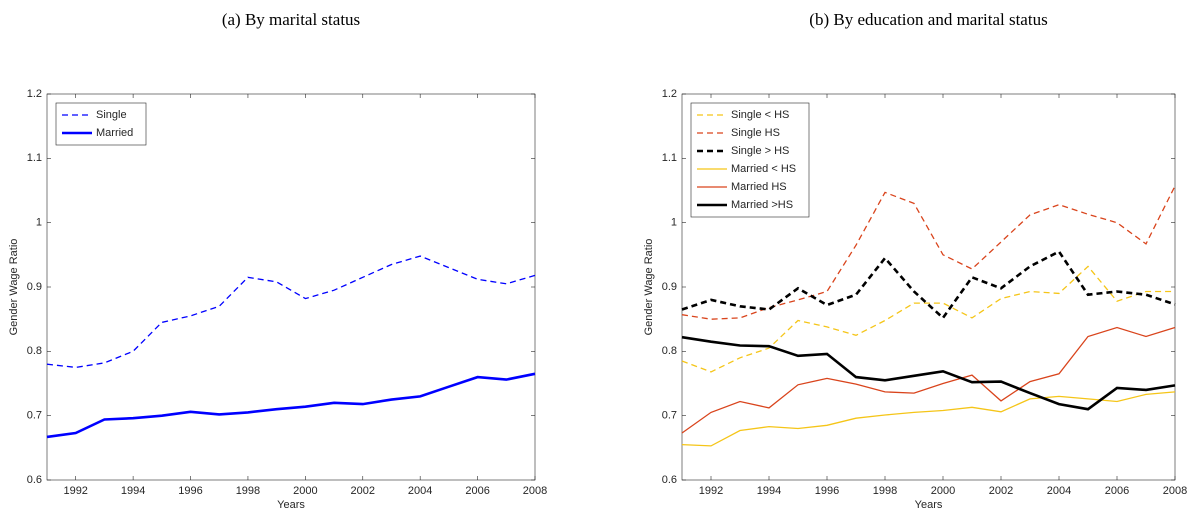  Describe the element at coordinates (111, 115) in the screenshot. I see `legend-label: Single` at that location.